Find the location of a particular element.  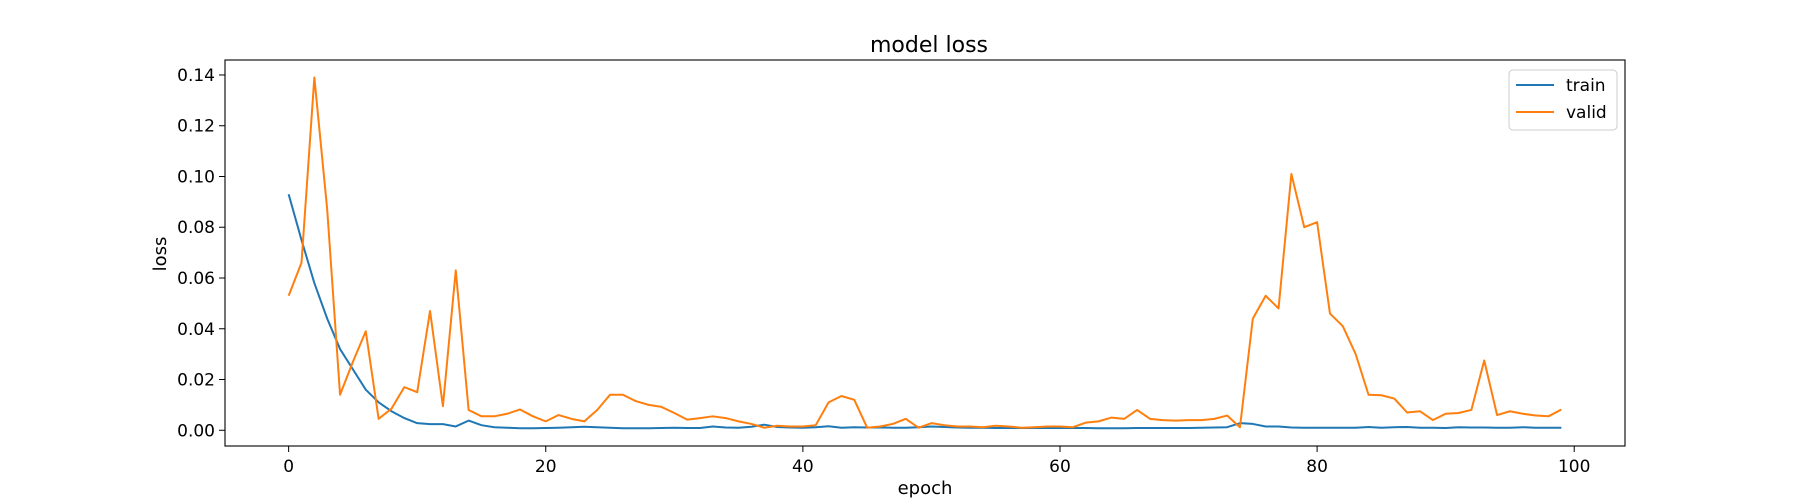

legend: train valid is located at coordinates (1563, 100).